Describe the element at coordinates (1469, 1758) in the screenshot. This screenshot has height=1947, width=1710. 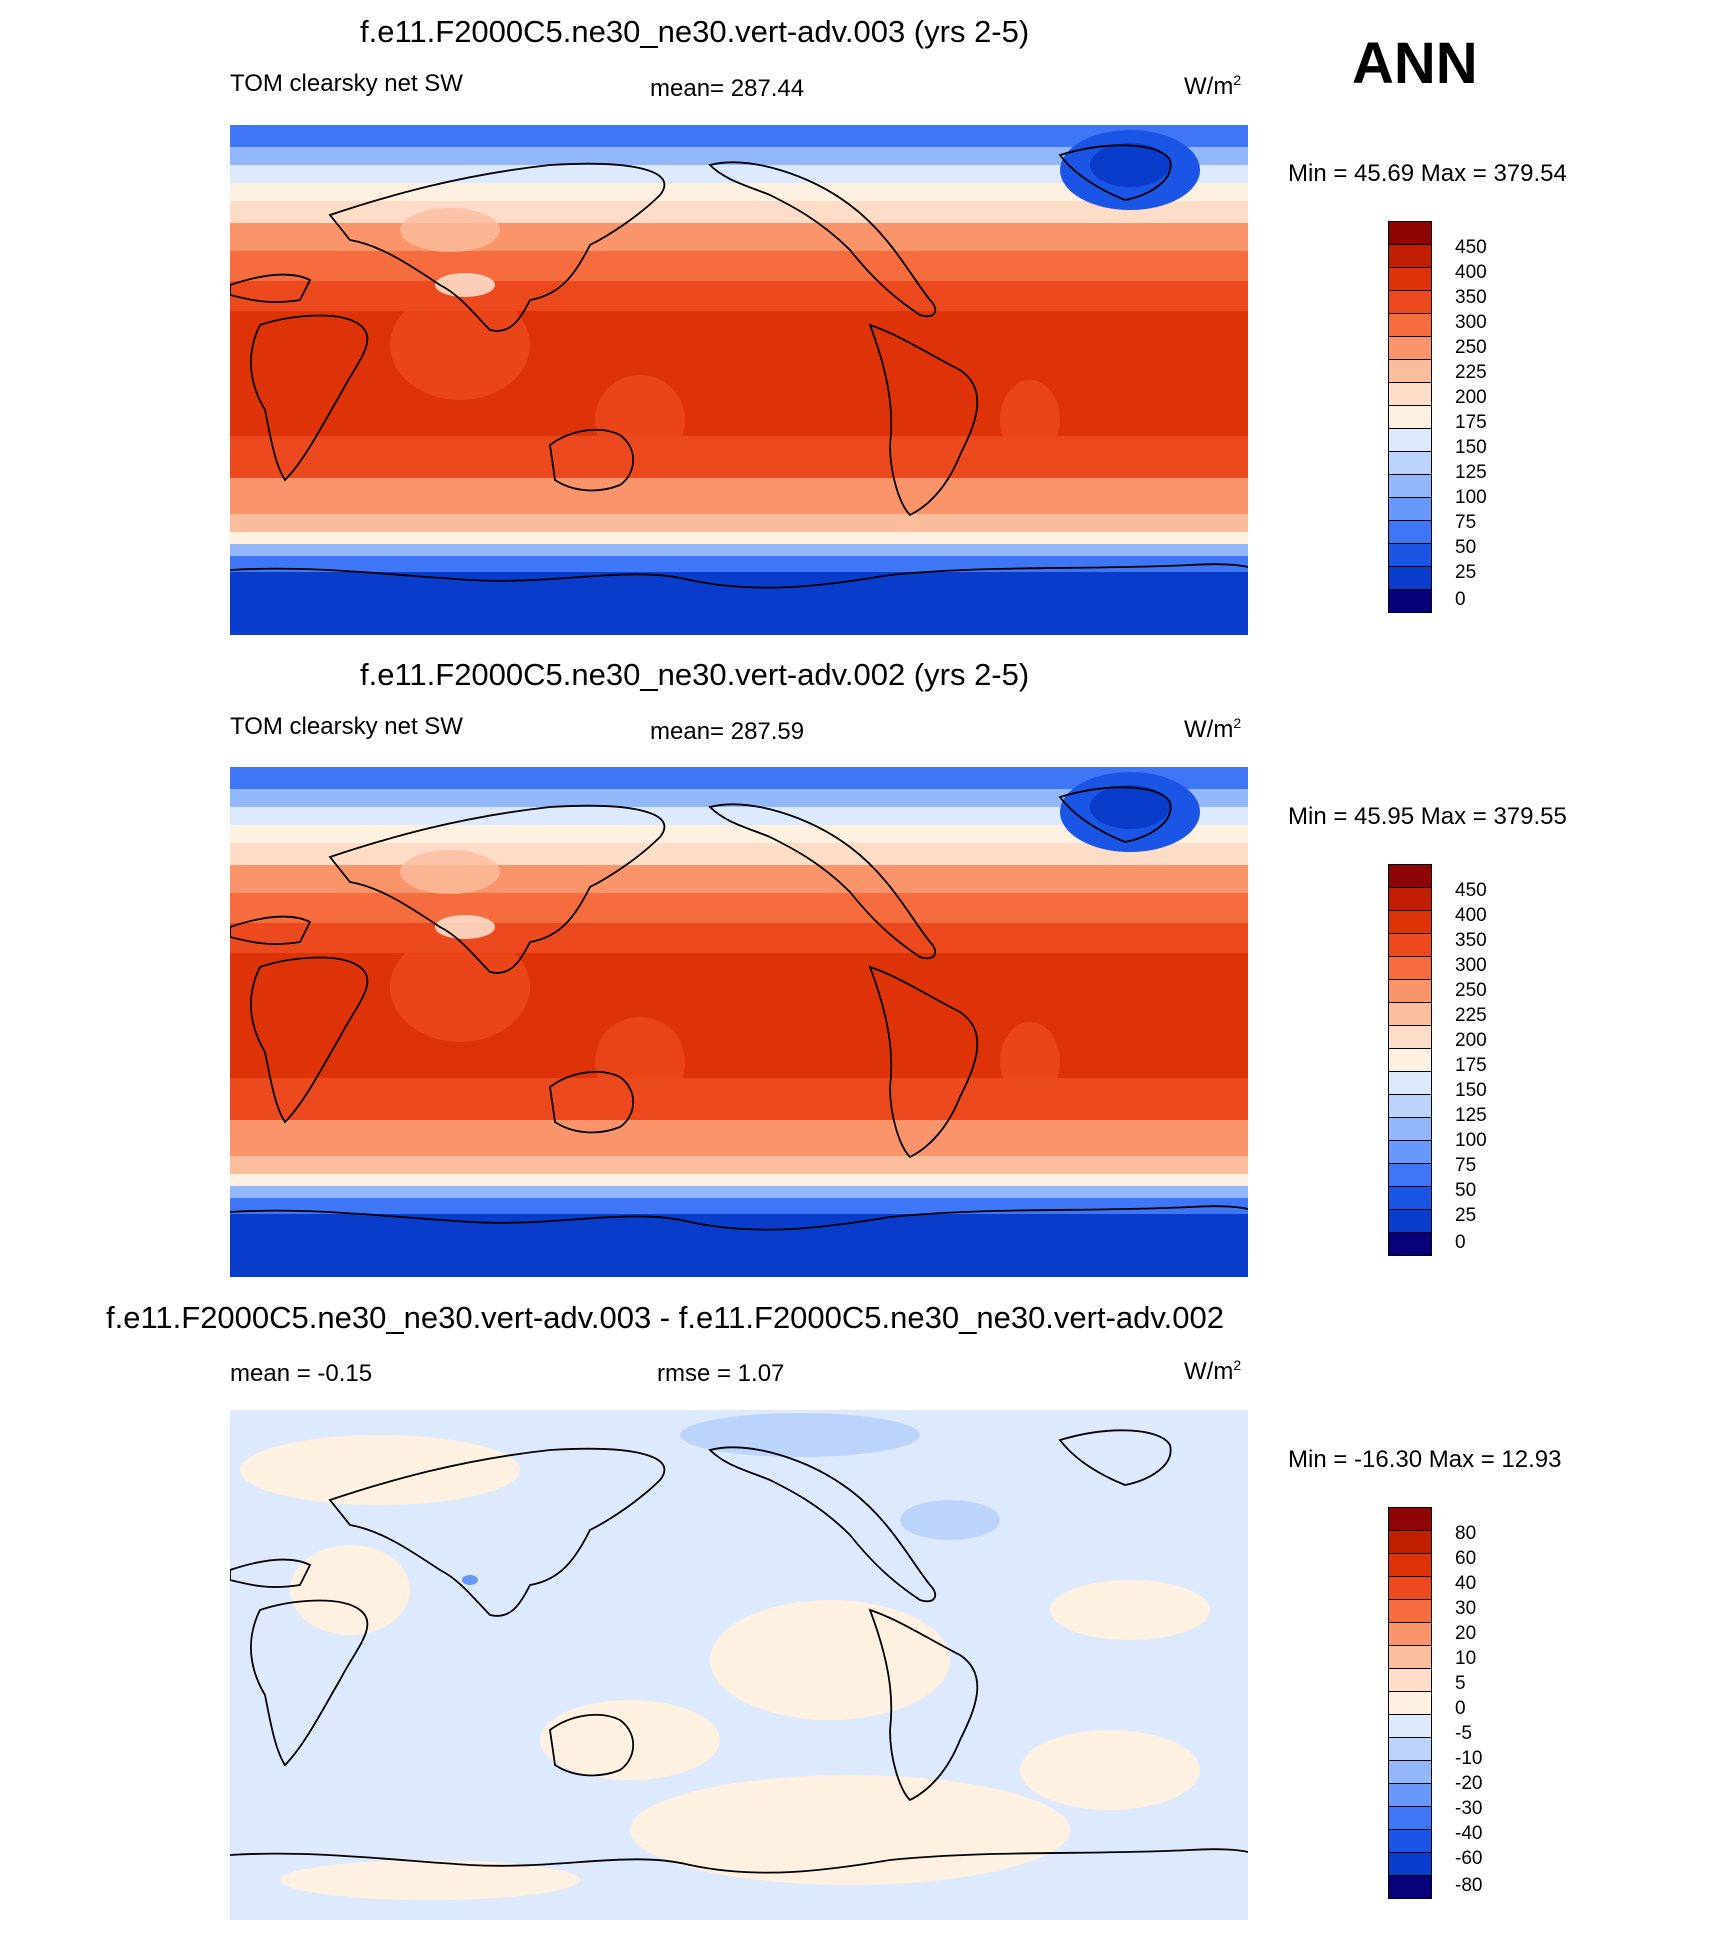
I see `panel-3-colorbar-label: -10` at that location.